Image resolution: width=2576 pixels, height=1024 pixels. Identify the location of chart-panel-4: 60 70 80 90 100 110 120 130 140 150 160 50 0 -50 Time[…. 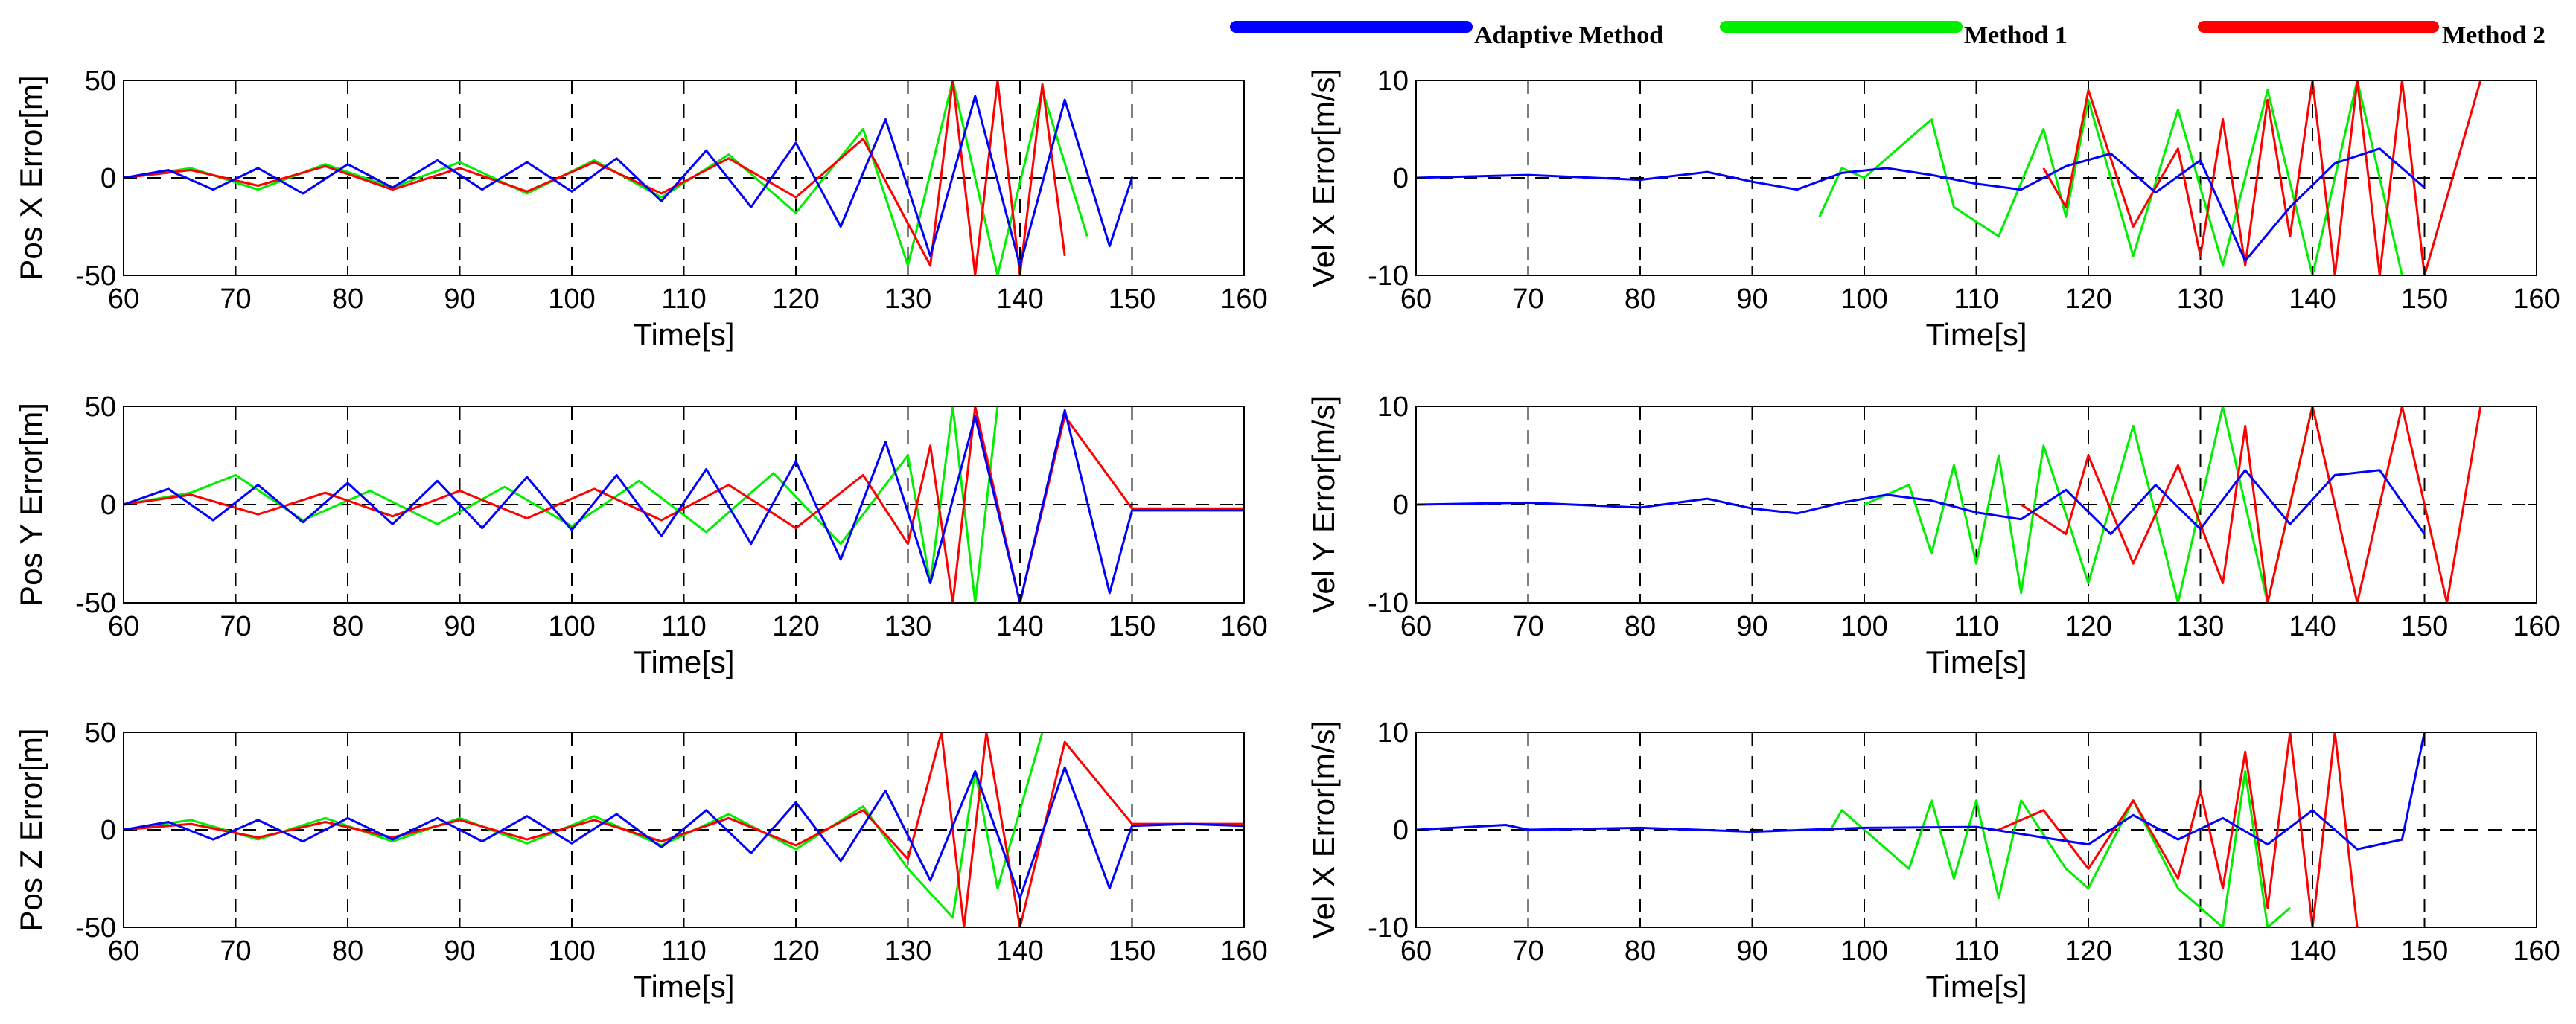
(640, 860).